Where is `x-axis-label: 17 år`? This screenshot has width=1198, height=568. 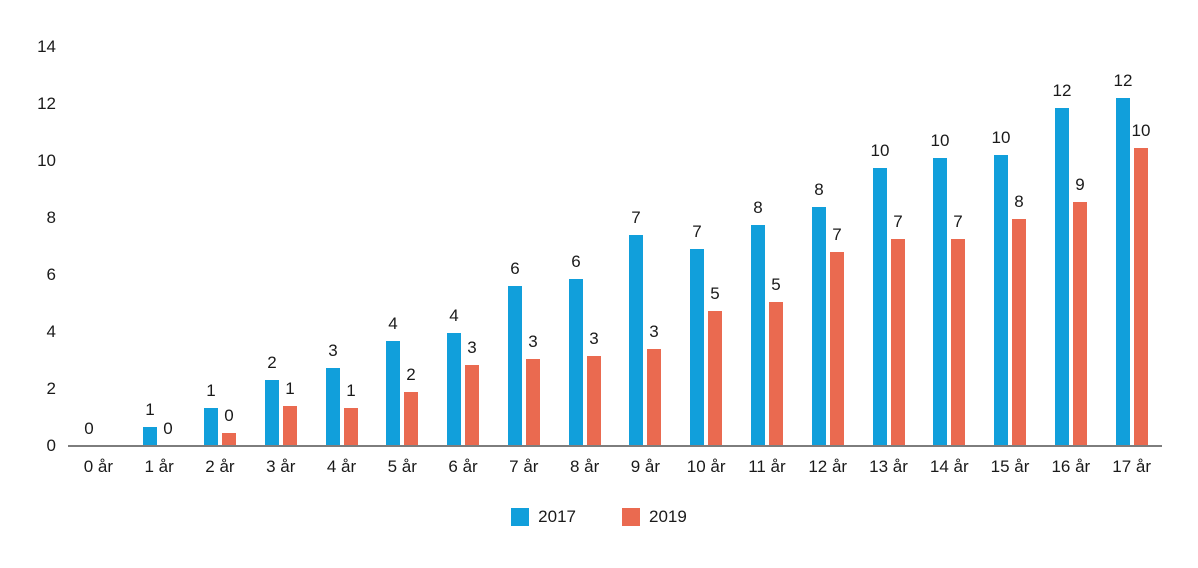
x-axis-label: 17 år is located at coordinates (1131, 466).